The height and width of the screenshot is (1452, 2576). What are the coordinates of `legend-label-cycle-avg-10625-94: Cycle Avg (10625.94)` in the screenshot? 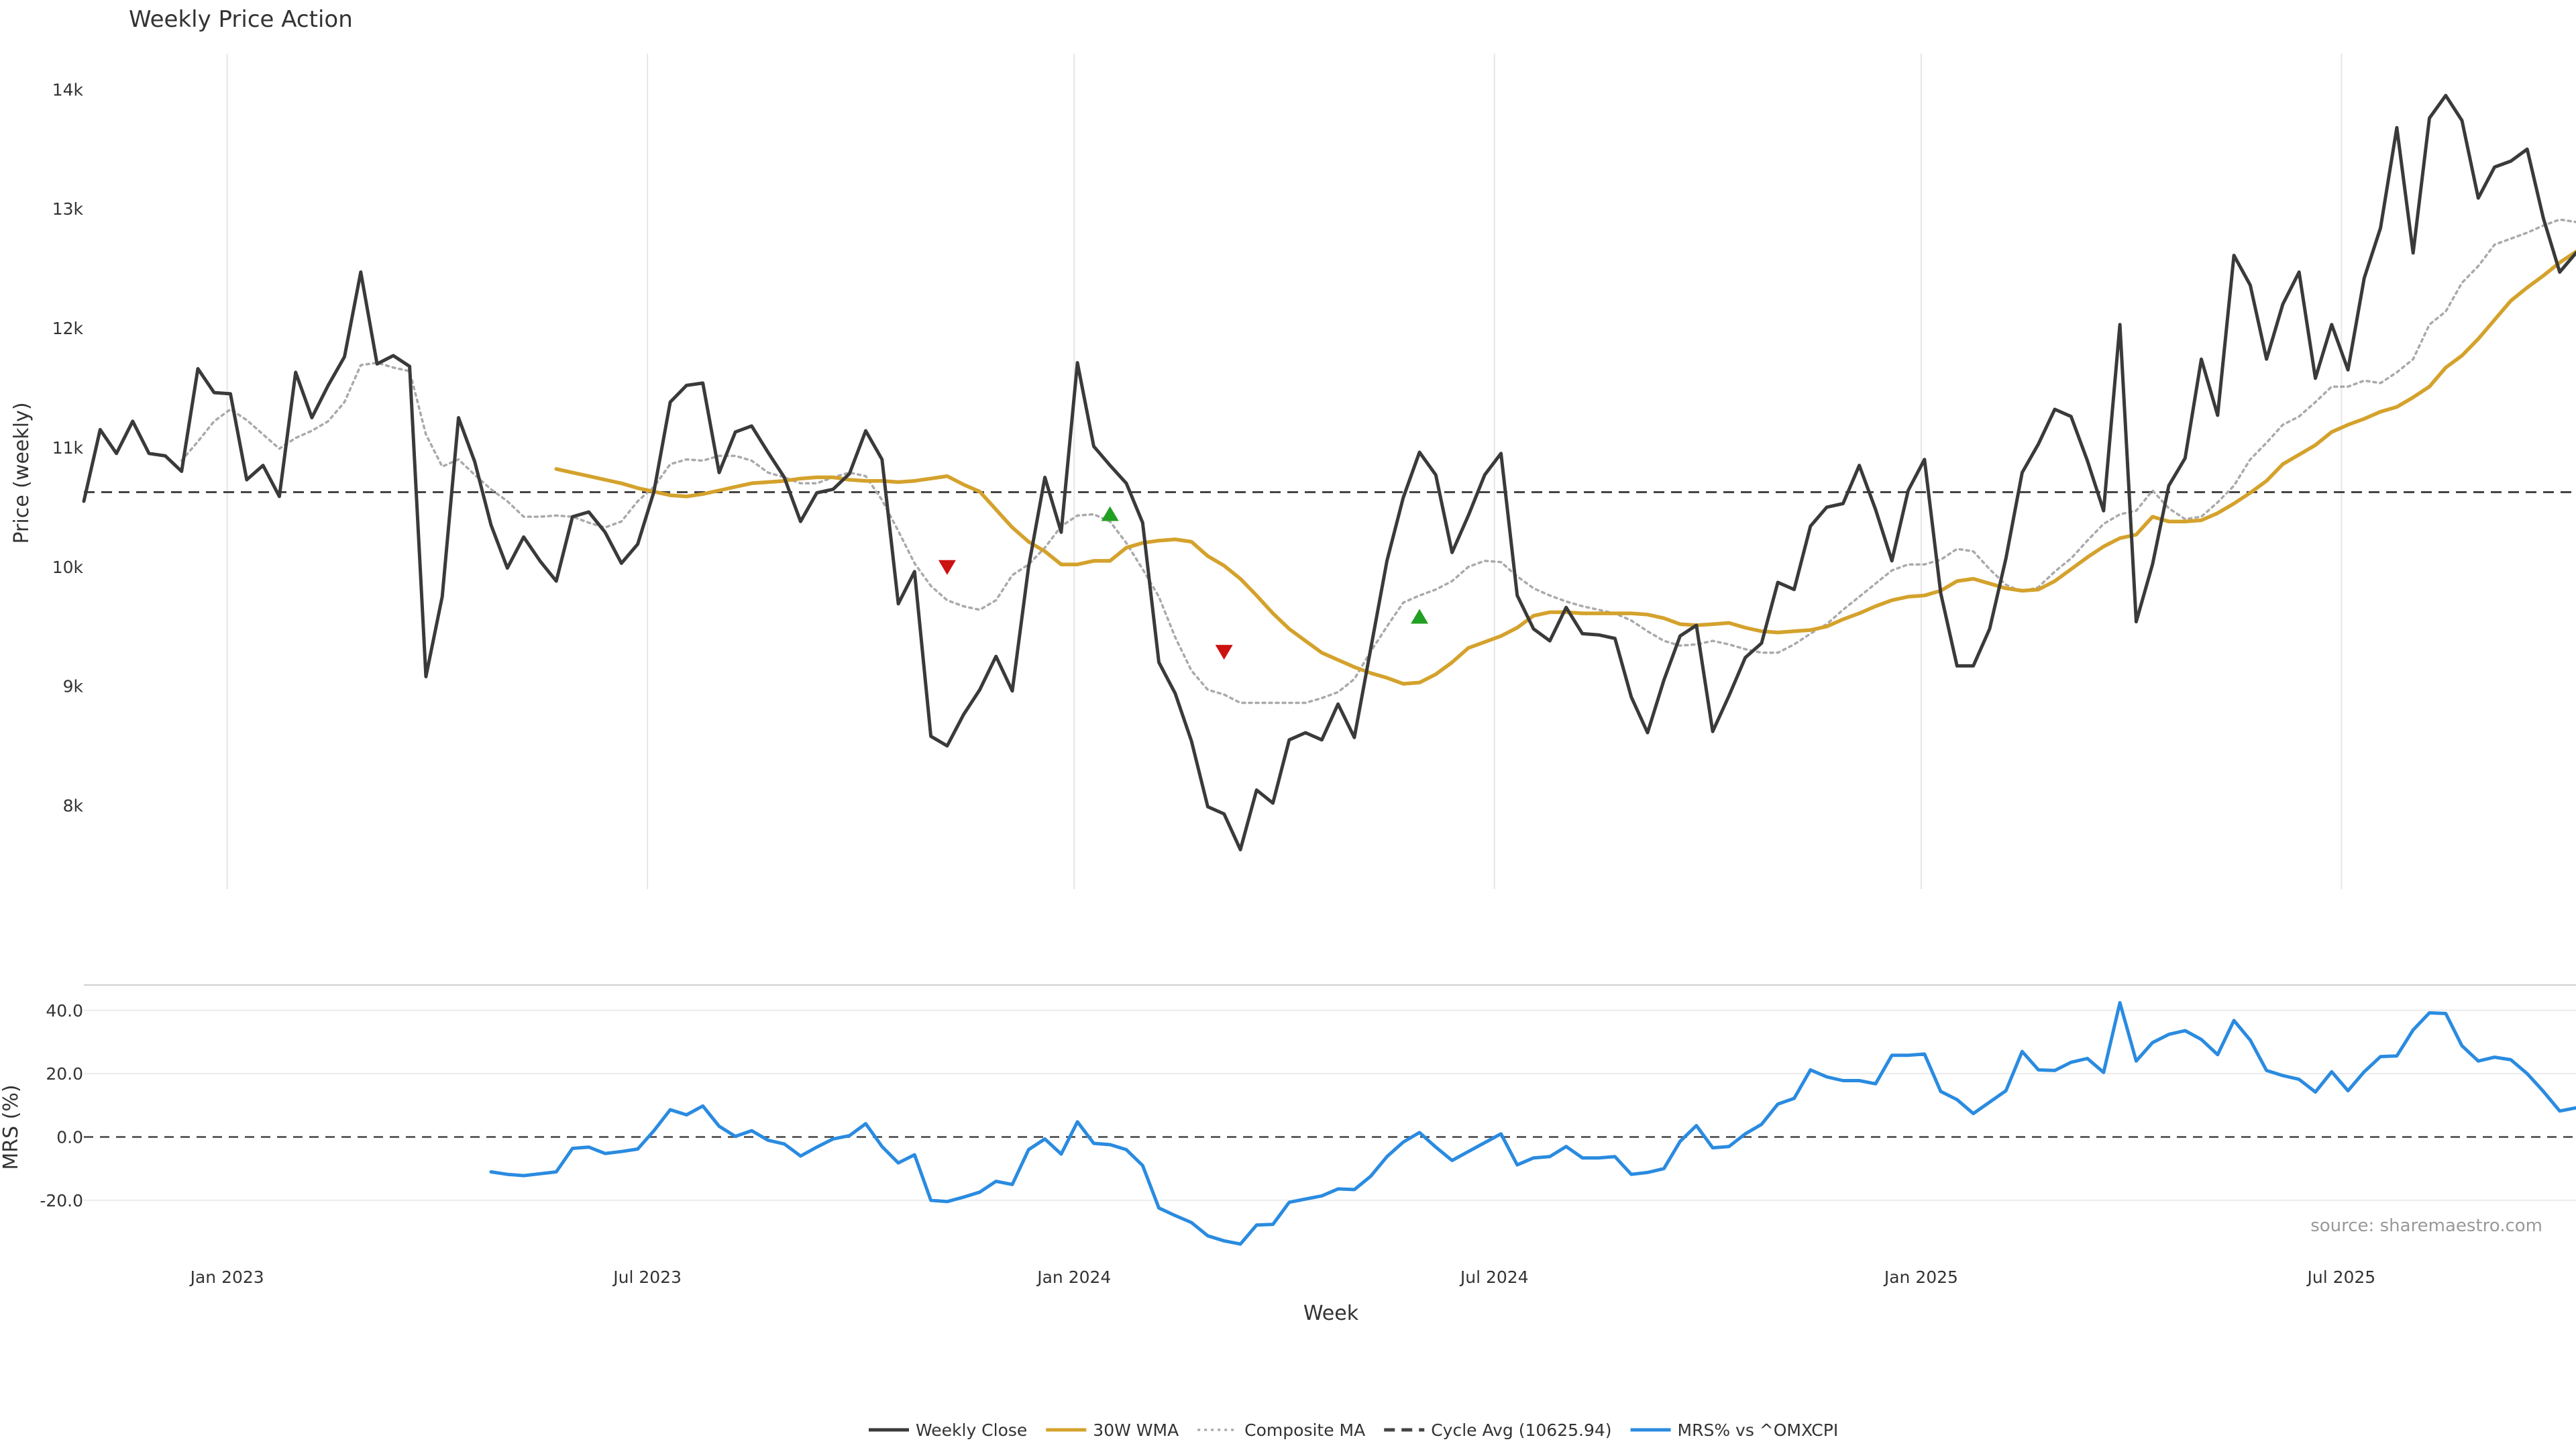 It's located at (1521, 1430).